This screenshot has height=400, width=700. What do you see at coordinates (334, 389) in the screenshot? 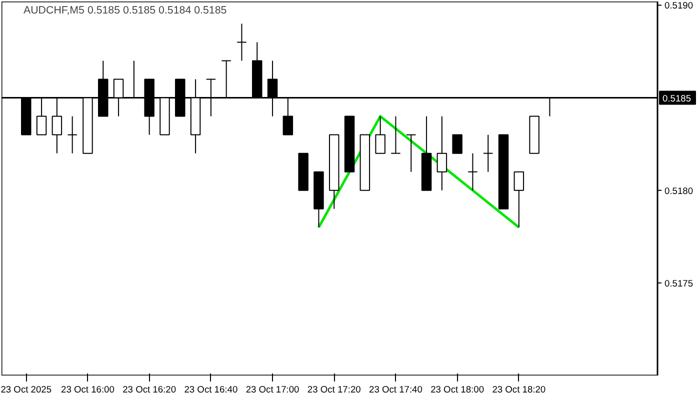
I see `x-tick-label: 23 Oct 17:20` at bounding box center [334, 389].